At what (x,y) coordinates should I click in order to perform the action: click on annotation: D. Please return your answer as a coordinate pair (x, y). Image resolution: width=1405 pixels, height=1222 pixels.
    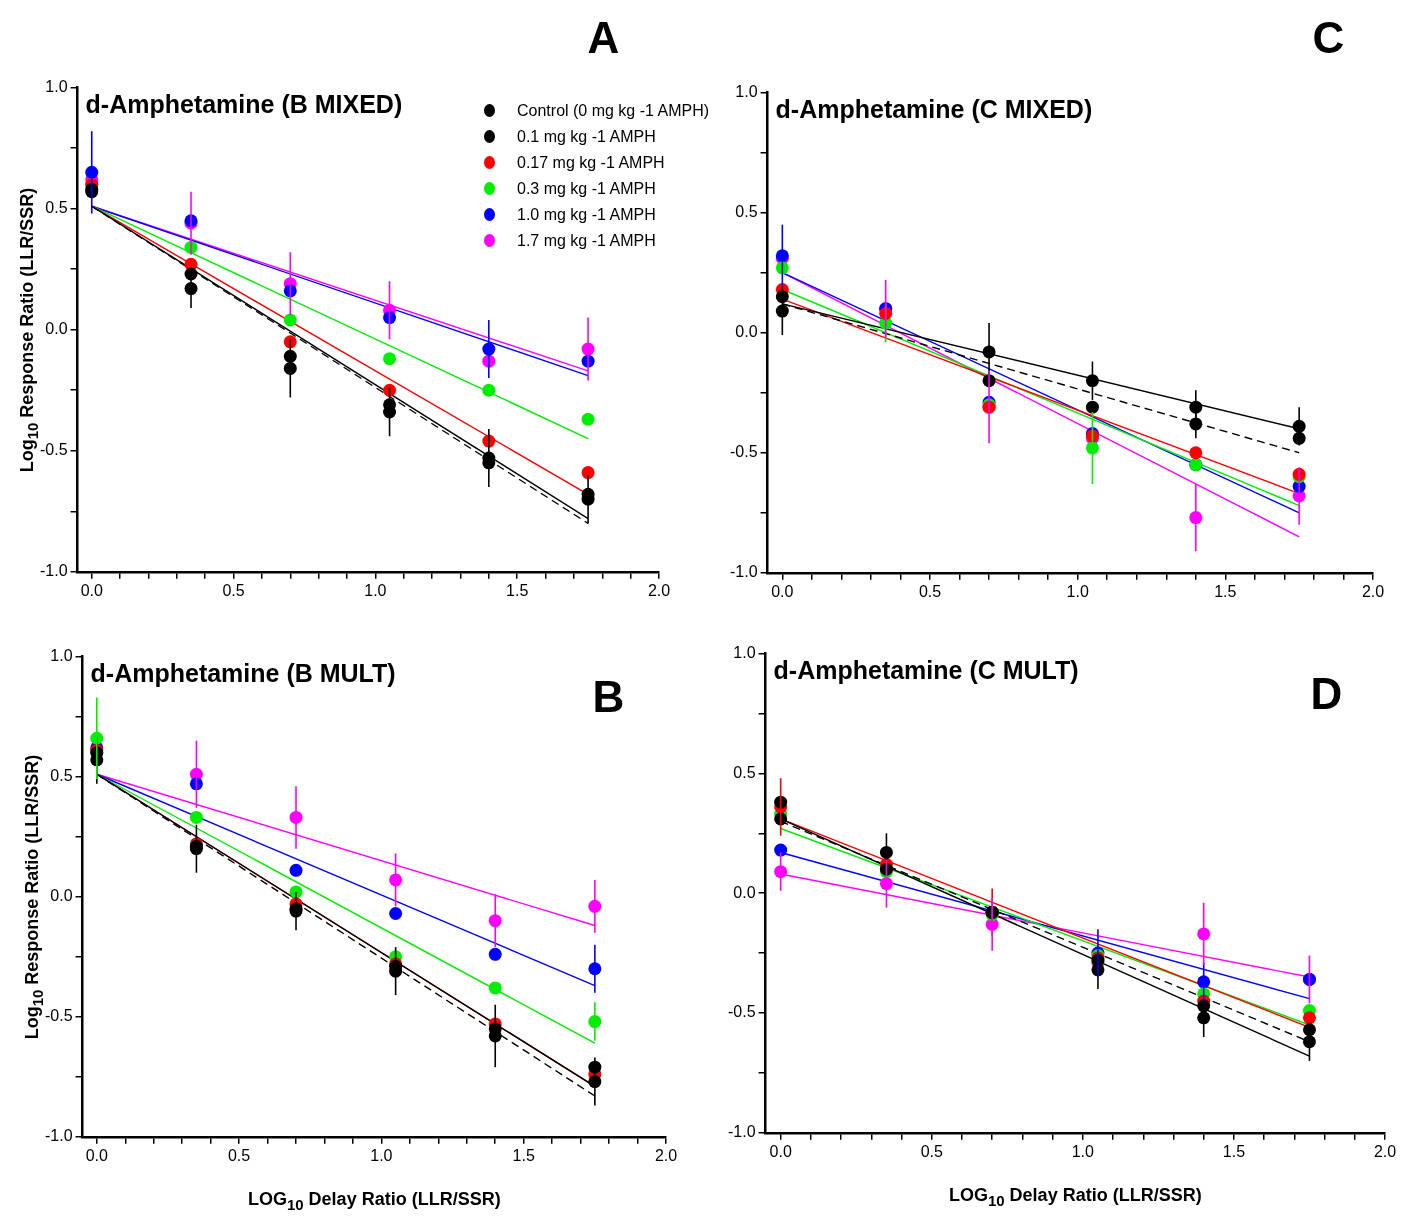
    Looking at the image, I should click on (1326, 693).